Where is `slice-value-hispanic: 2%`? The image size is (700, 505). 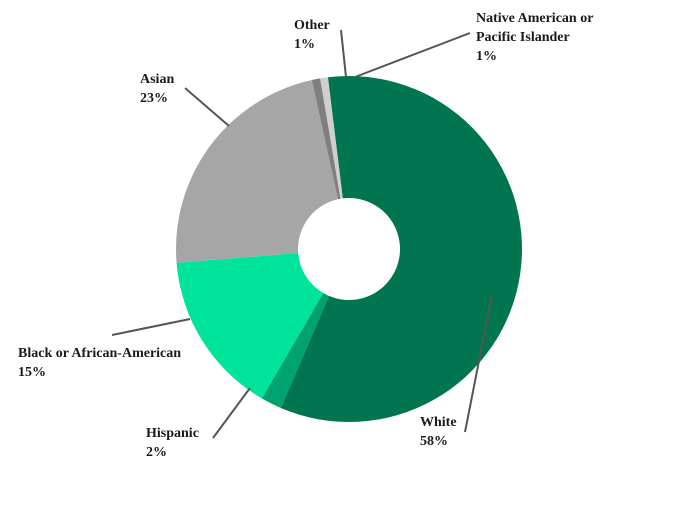 slice-value-hispanic: 2% is located at coordinates (156, 452).